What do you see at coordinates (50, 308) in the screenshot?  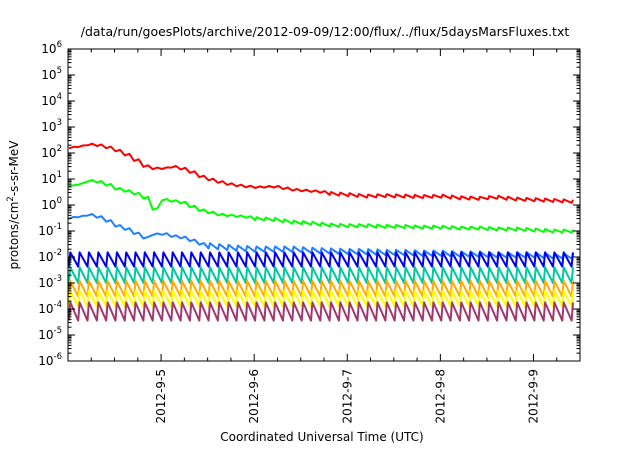 I see `y-tick-label: 10⁻⁴` at bounding box center [50, 308].